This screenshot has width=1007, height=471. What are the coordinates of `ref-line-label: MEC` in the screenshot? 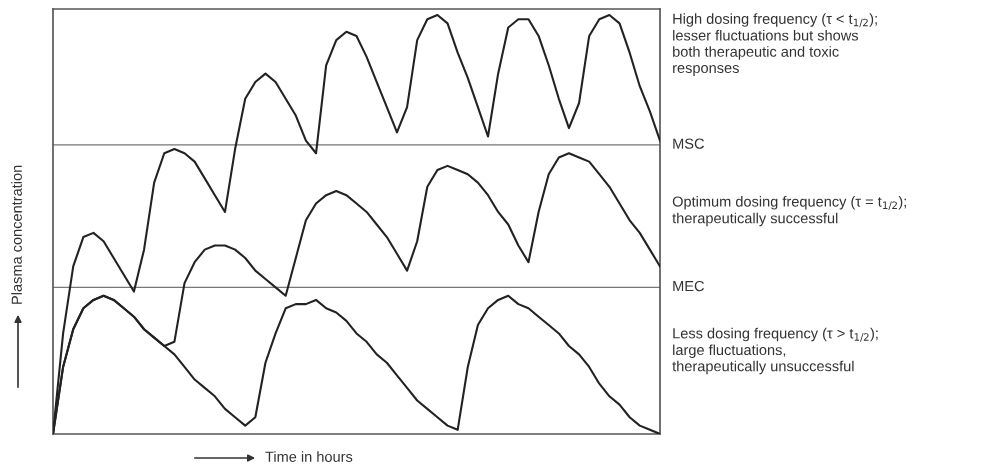 It's located at (688, 286).